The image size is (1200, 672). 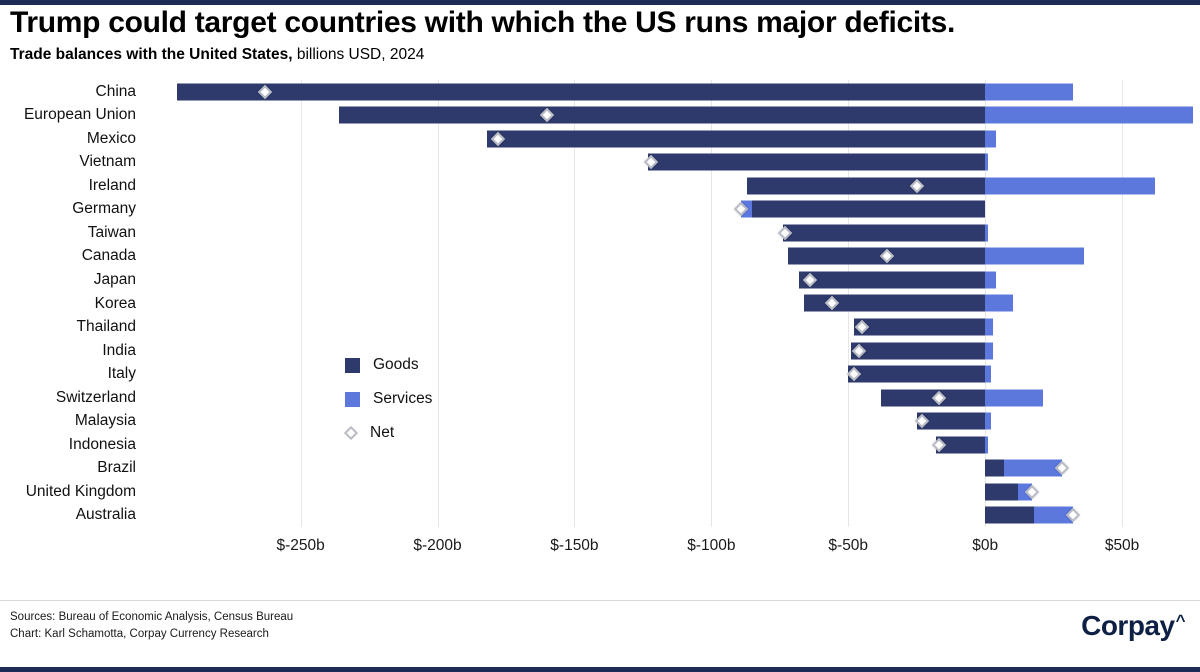 What do you see at coordinates (358, 54) in the screenshot?
I see `subtitle-rest: billions USD, 2024` at bounding box center [358, 54].